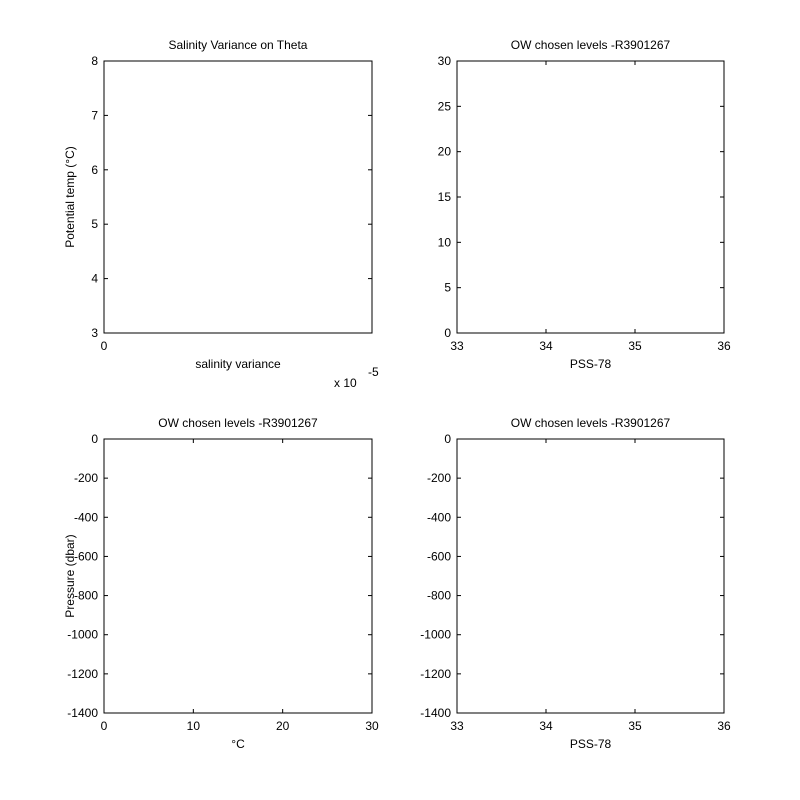 The width and height of the screenshot is (800, 800). Describe the element at coordinates (94, 170) in the screenshot. I see `y-tick-label: 6` at that location.